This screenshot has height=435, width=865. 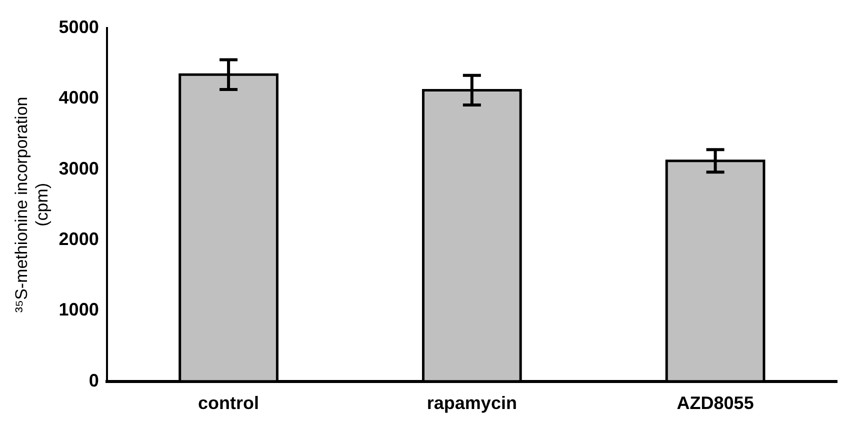 What do you see at coordinates (715, 403) in the screenshot?
I see `x-tick-label: AZD8055` at bounding box center [715, 403].